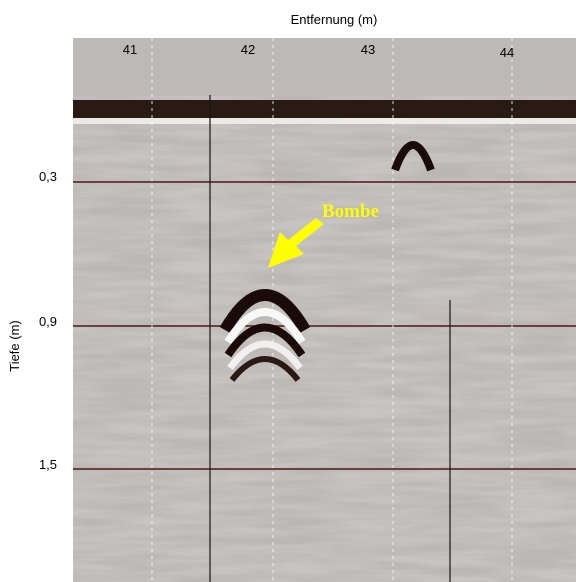  Describe the element at coordinates (324, 109) in the screenshot. I see `surface-reflection` at that location.